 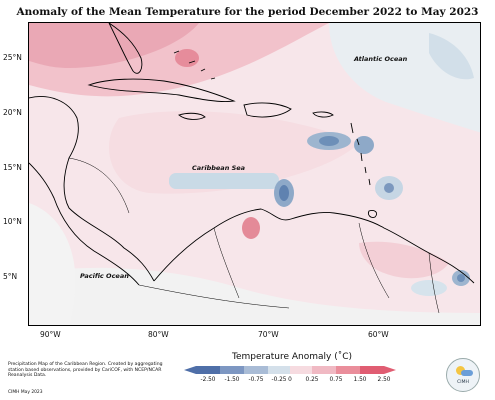 I want to click on legend-colorbar, so click(x=290, y=370).